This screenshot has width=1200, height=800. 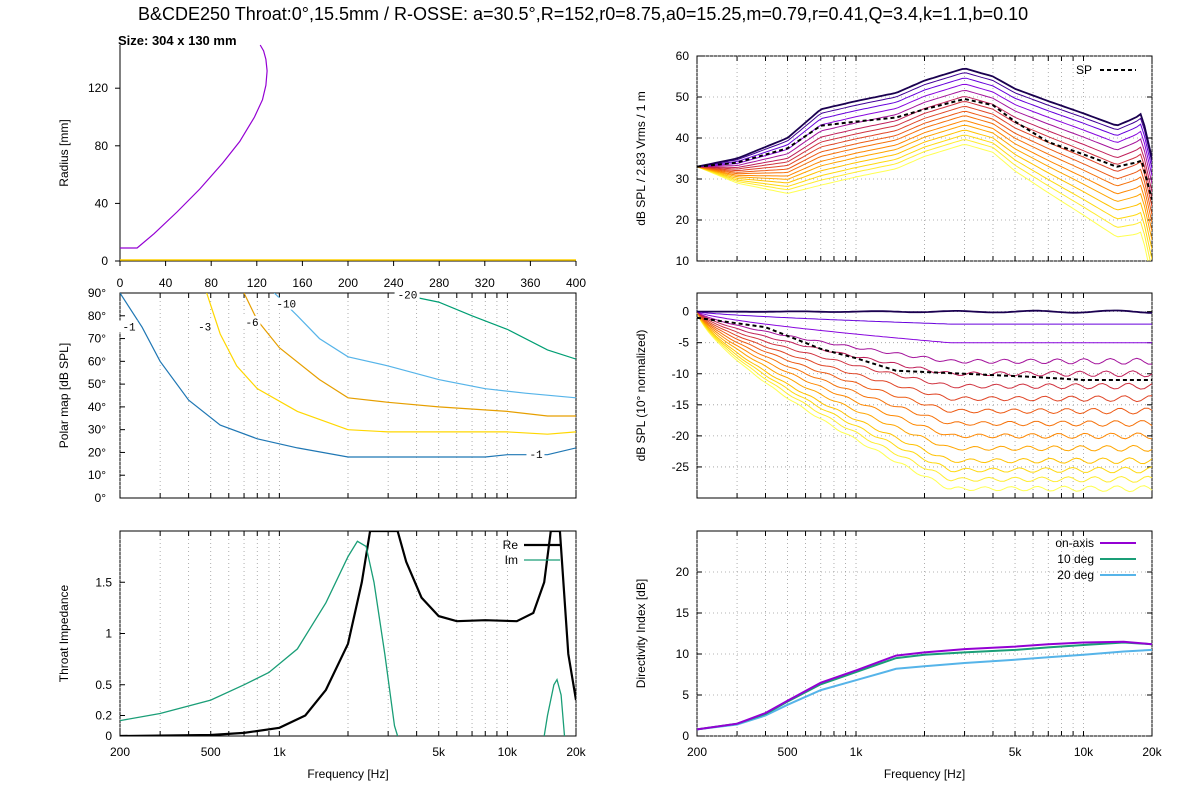 I want to click on sound-power-normalized-curve, so click(x=924, y=348).